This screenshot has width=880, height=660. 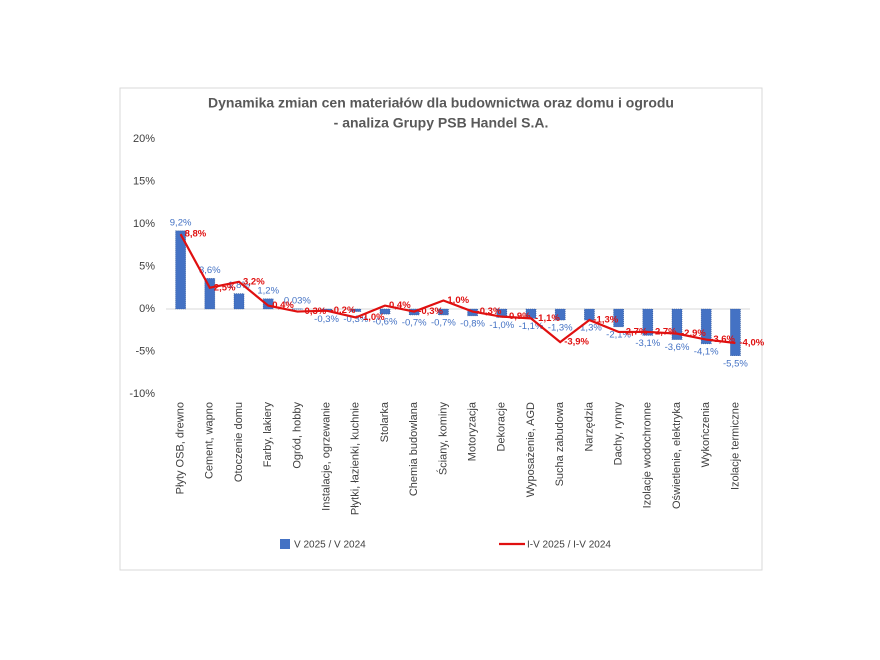 What do you see at coordinates (502, 427) in the screenshot?
I see `x-tick-label: Dekoracje` at bounding box center [502, 427].